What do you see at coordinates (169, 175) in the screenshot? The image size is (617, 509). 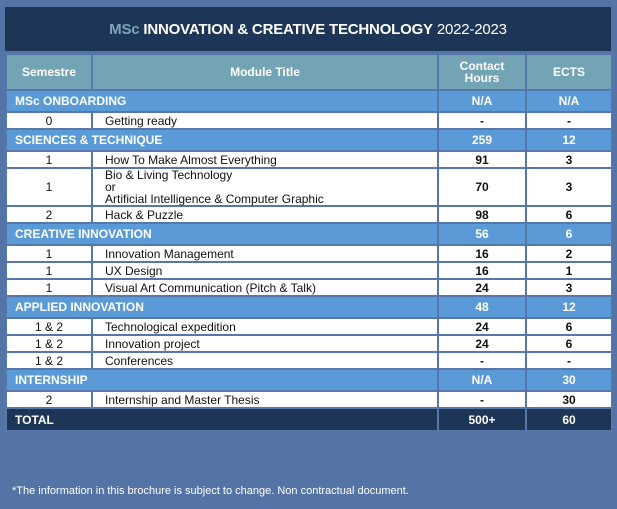 I see `module-title-line: Bio & Living Technology` at bounding box center [169, 175].